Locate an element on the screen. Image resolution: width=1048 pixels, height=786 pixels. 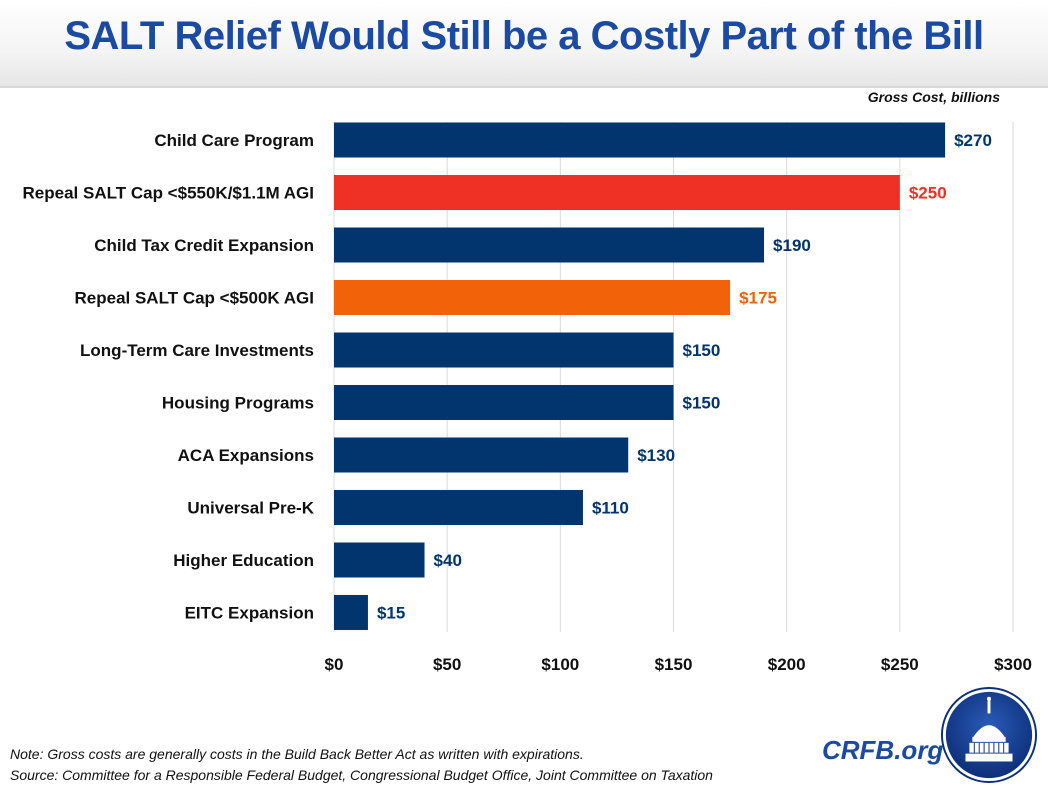
x-tick-label: $200 is located at coordinates (787, 664).